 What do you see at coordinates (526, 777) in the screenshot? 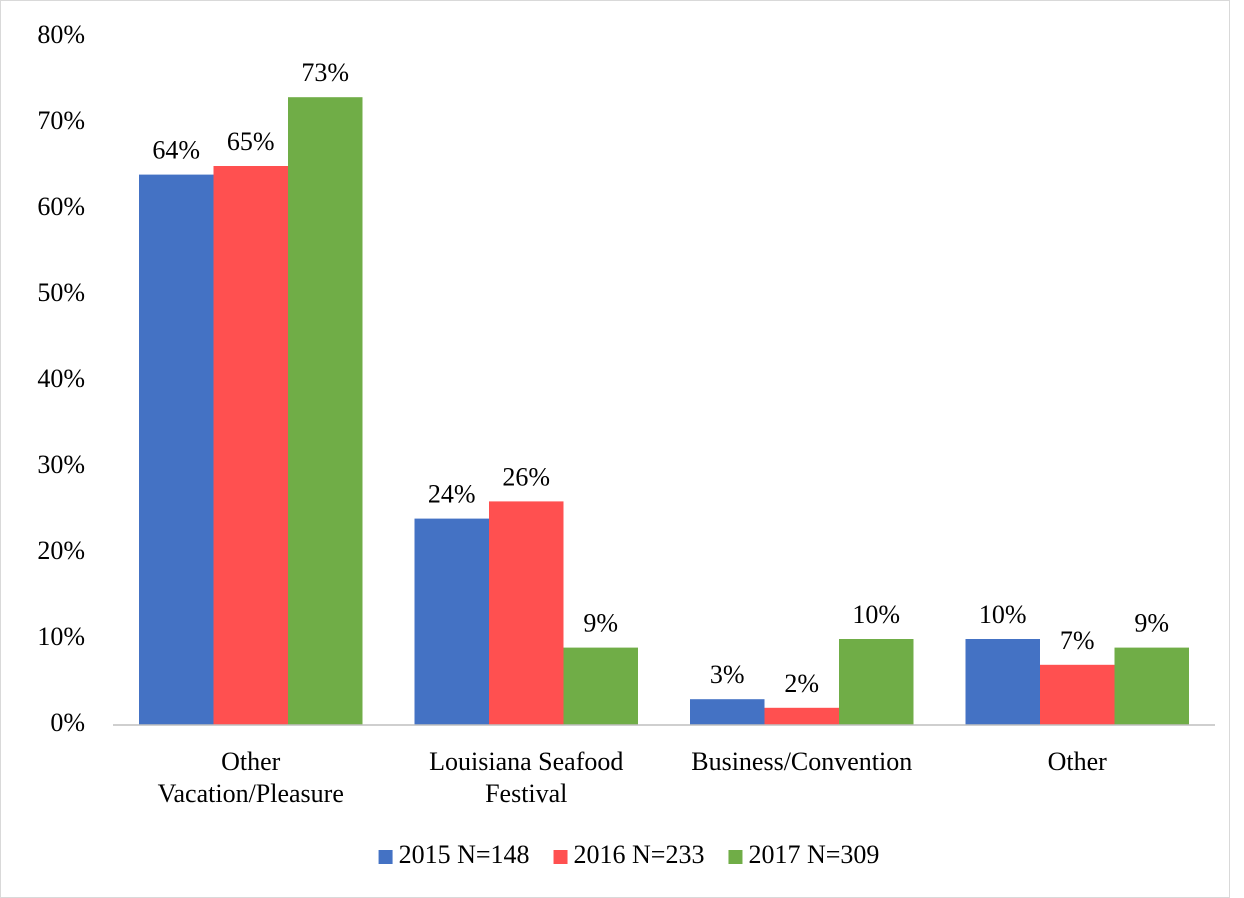
I see `x-tick-label: Louisiana Seafood Festival` at bounding box center [526, 777].